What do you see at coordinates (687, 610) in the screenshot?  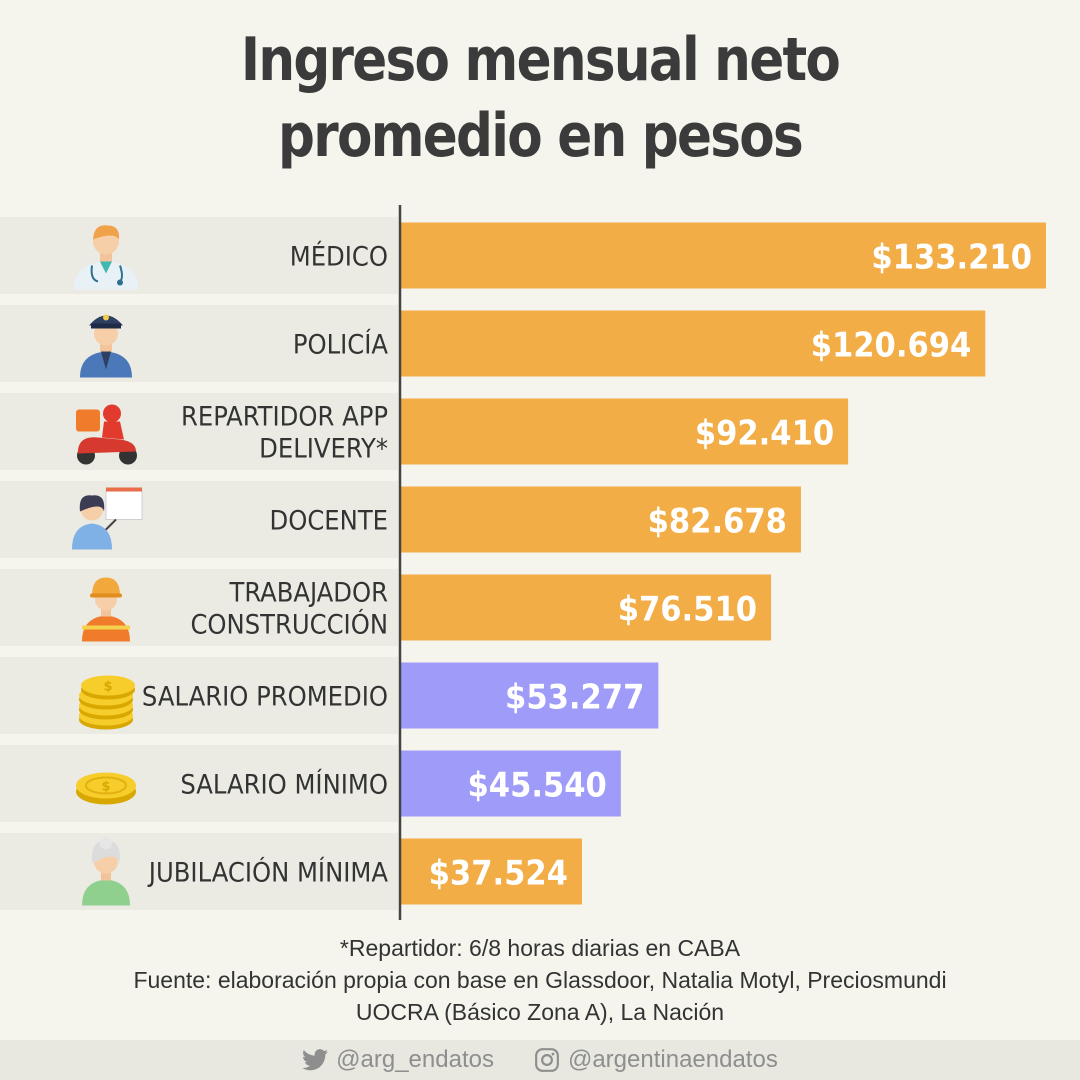 I see `value-label: $76.510` at bounding box center [687, 610].